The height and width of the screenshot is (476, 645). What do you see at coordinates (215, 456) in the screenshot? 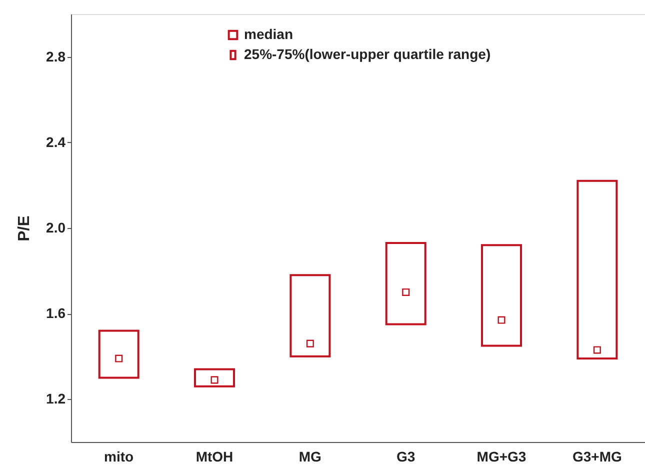
I see `x-tick-label: MtOH` at bounding box center [215, 456].